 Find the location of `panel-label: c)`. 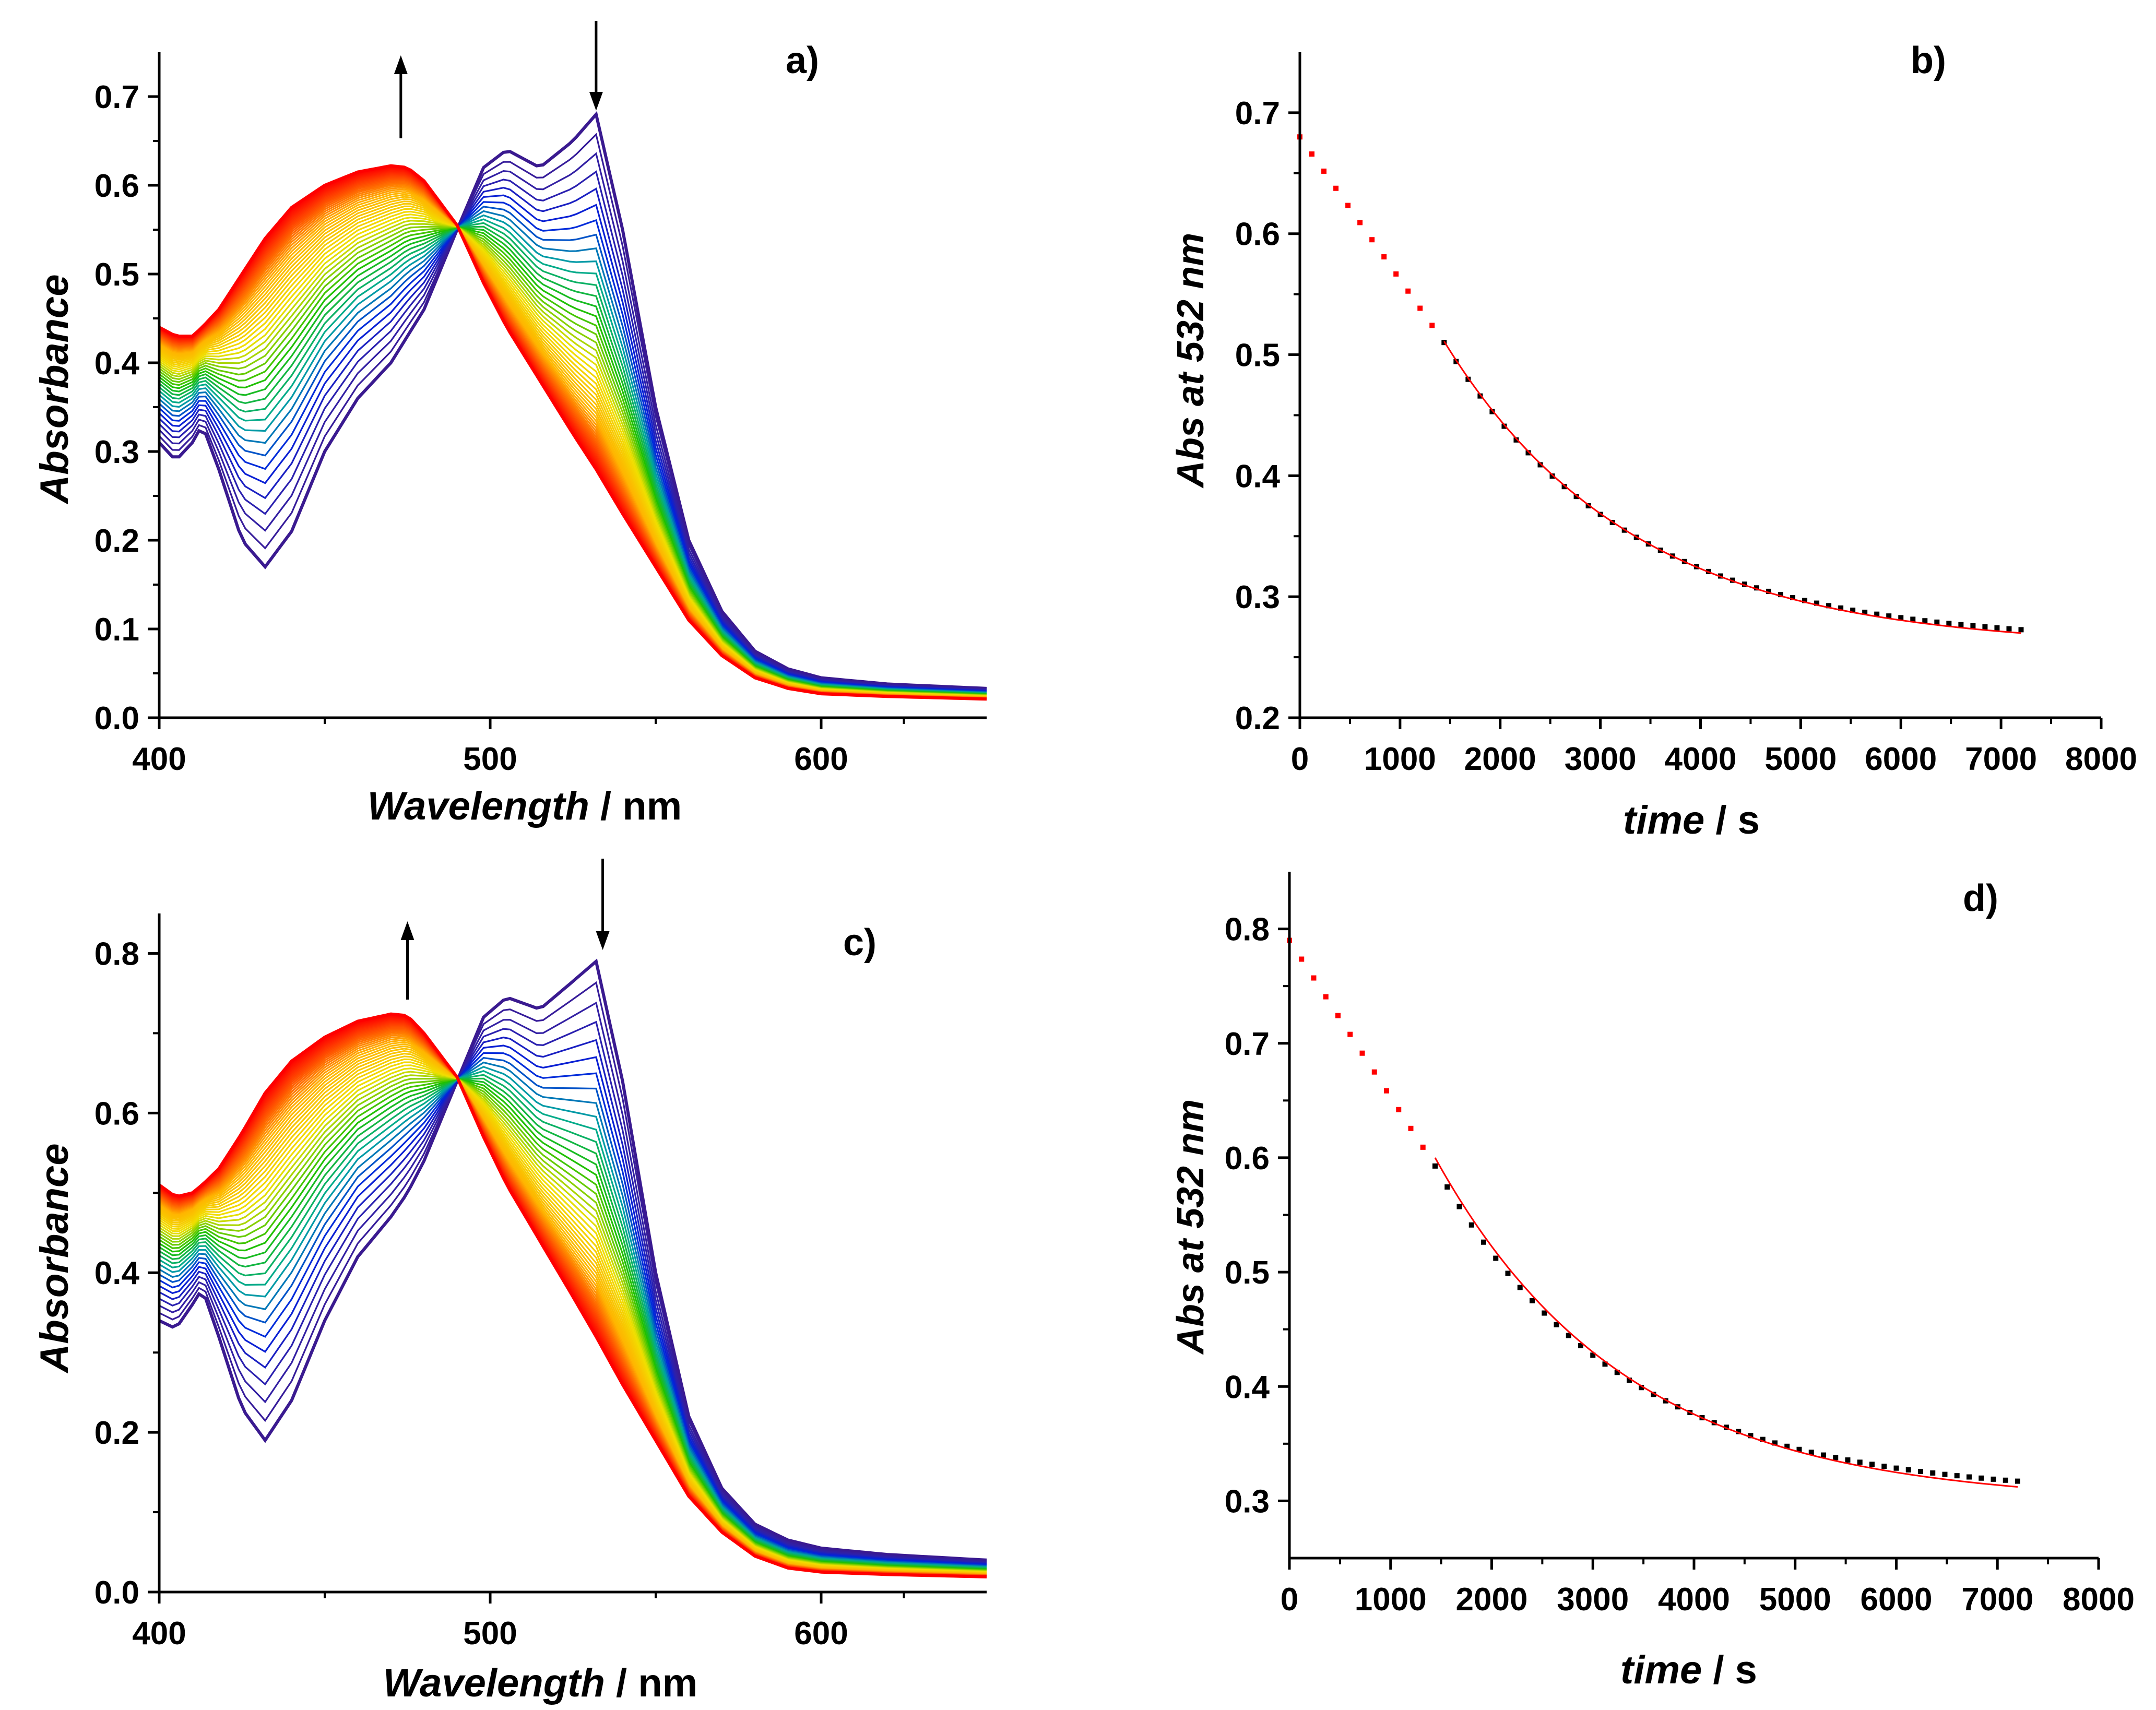

panel-label: c) is located at coordinates (859, 943).